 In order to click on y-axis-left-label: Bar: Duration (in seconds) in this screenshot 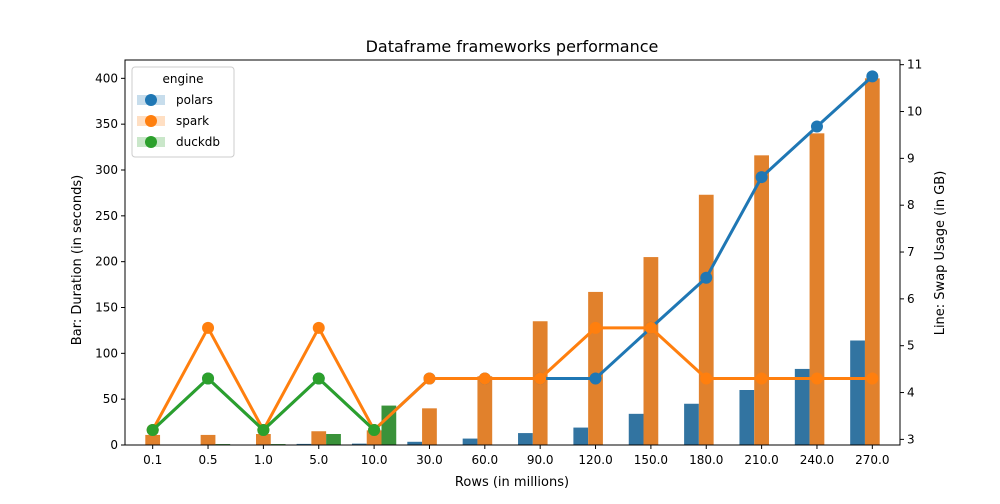, I will do `click(77, 260)`.